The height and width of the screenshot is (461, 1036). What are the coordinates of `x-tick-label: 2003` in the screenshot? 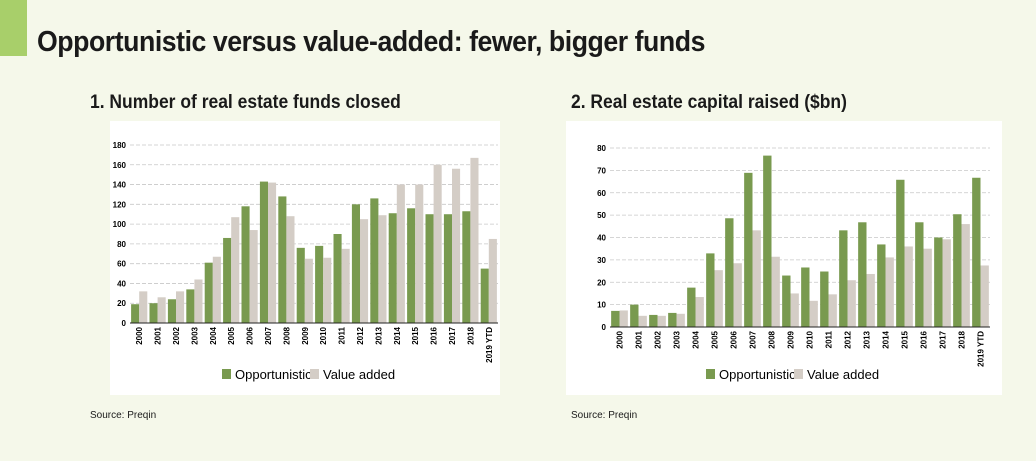 It's located at (194, 335).